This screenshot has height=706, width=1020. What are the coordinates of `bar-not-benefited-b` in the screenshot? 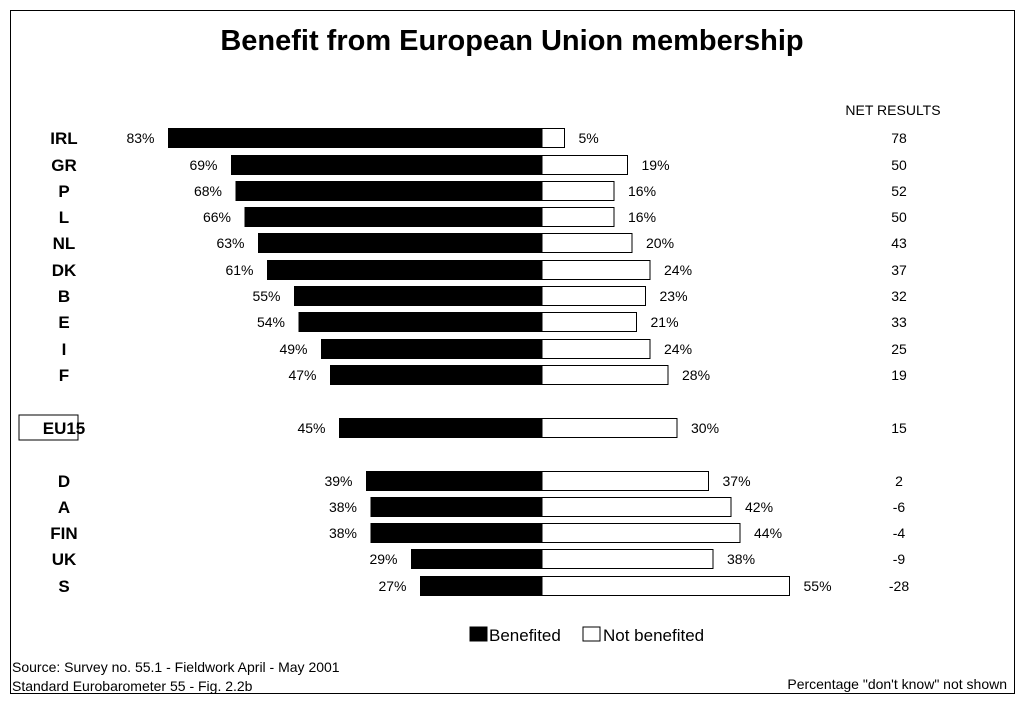 It's located at (593, 296).